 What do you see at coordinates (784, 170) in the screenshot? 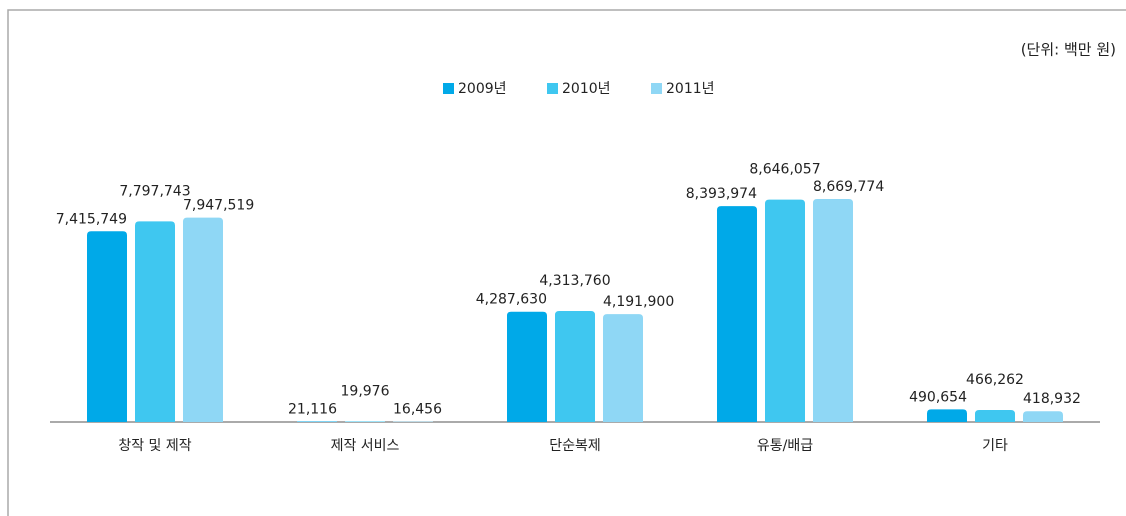
I see `data-label: 8,646,057` at bounding box center [784, 170].